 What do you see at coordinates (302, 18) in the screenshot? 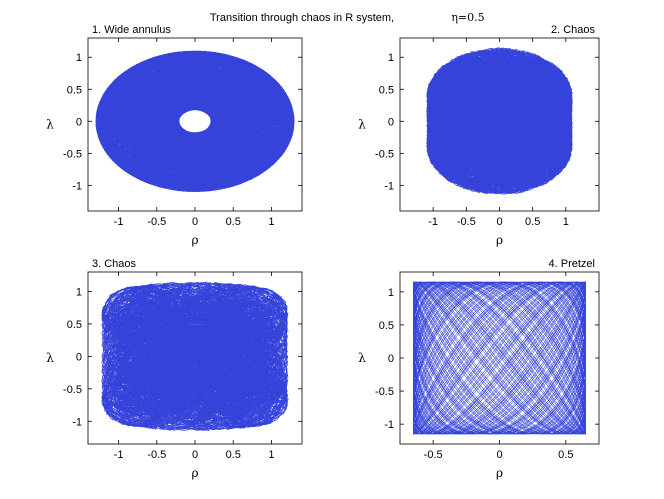
I see `figure-title: Transition through chaos in R system,` at bounding box center [302, 18].